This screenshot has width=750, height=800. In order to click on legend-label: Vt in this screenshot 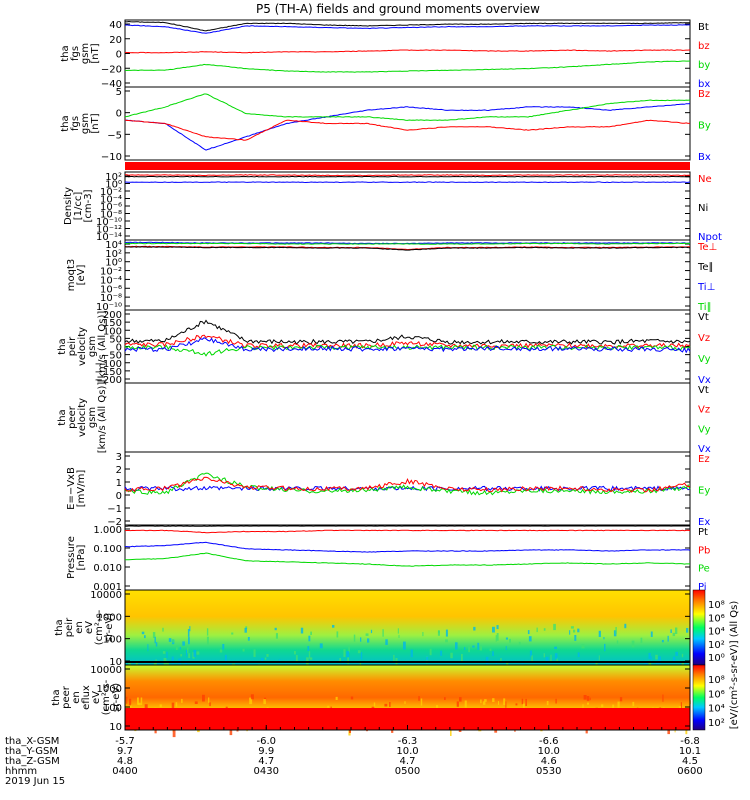, I will do `click(703, 390)`.